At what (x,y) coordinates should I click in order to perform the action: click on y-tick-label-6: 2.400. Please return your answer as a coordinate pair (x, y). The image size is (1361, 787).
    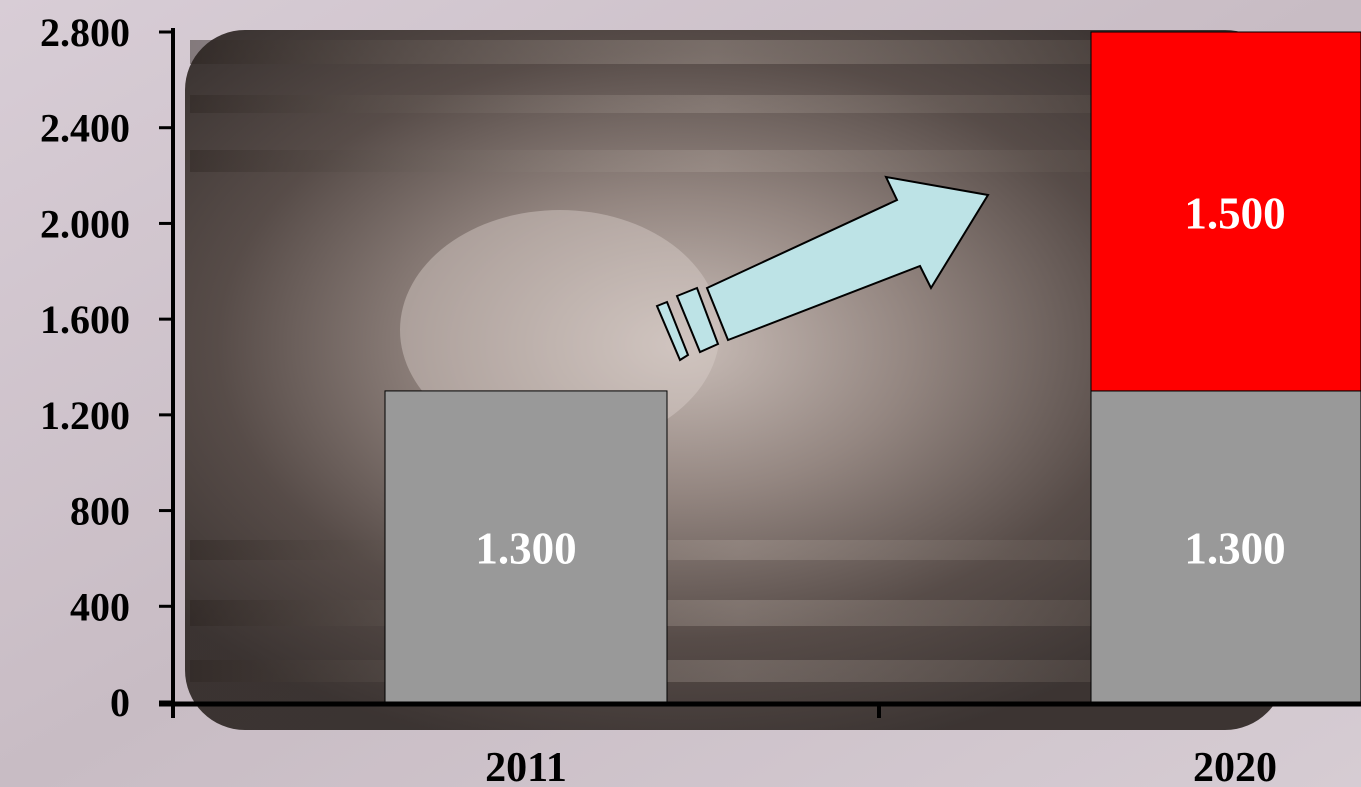
    Looking at the image, I should click on (85, 128).